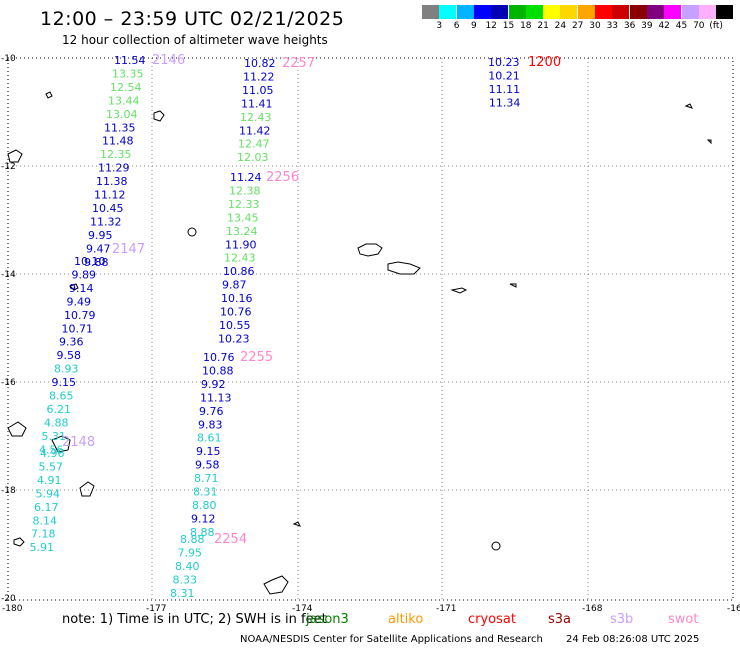 The image size is (740, 650). What do you see at coordinates (63, 494) in the screenshot?
I see `track-2148: 4.965.574.915.946.178.147.185.91 2148` at bounding box center [63, 494].